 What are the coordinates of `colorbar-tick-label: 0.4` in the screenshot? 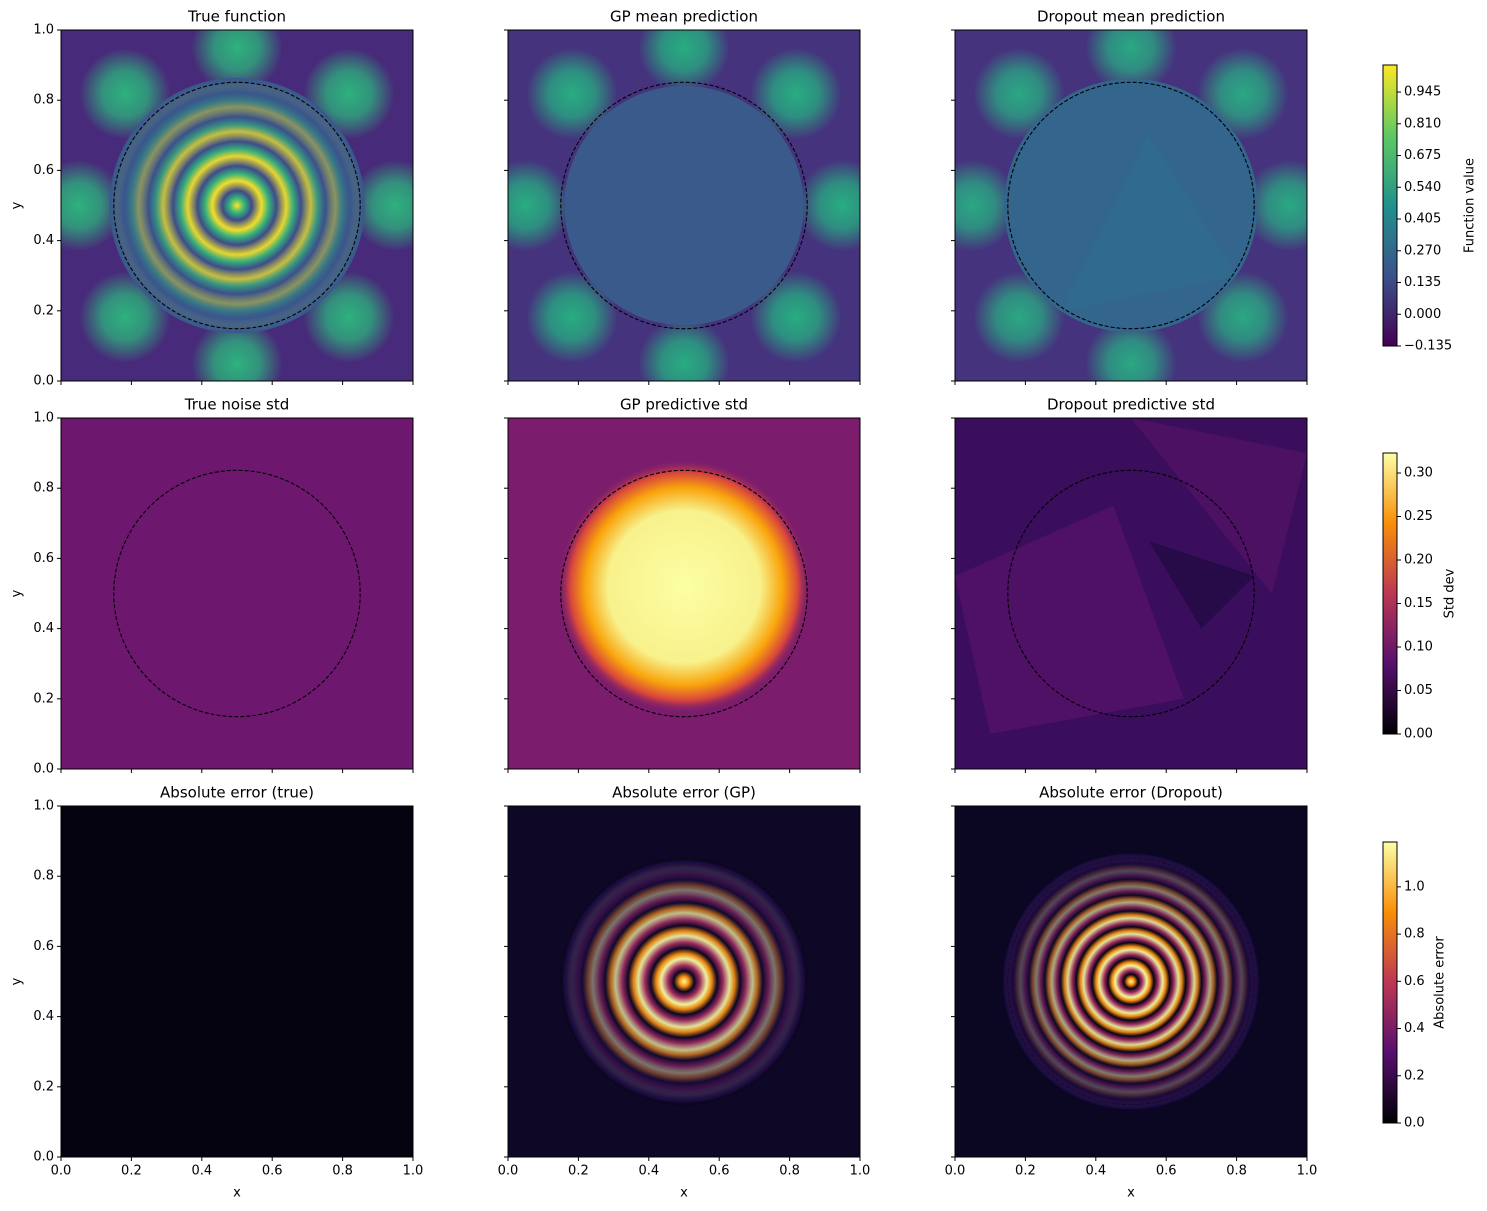 It's located at (1414, 1028).